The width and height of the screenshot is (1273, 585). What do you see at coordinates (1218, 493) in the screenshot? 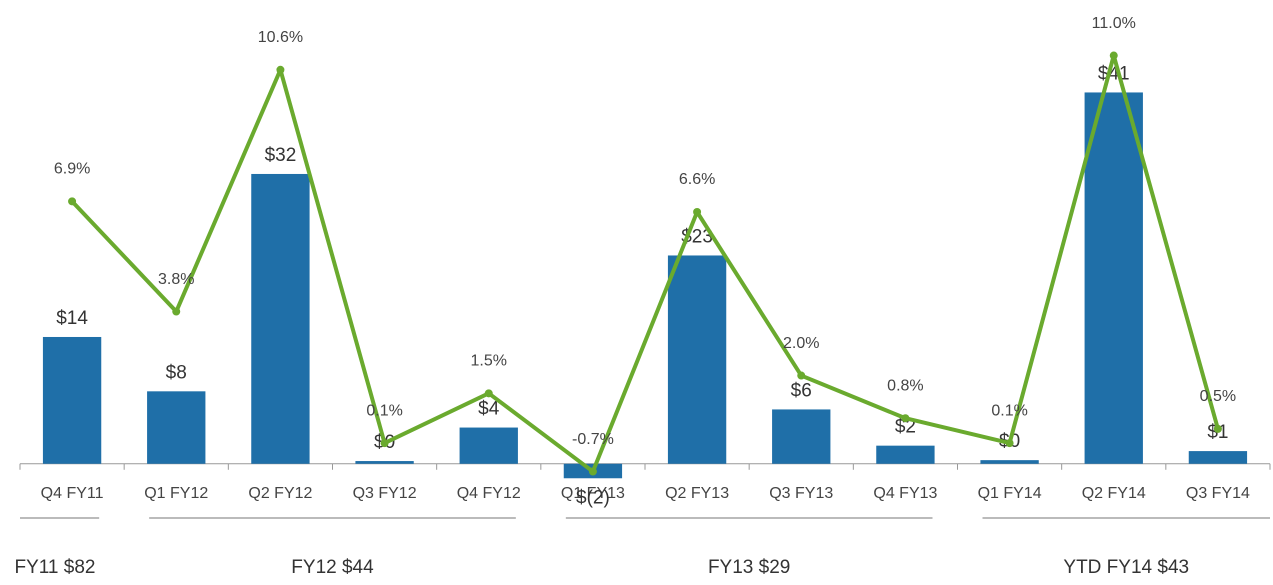
I see `x-tick-label: Q3 FY14` at bounding box center [1218, 493].